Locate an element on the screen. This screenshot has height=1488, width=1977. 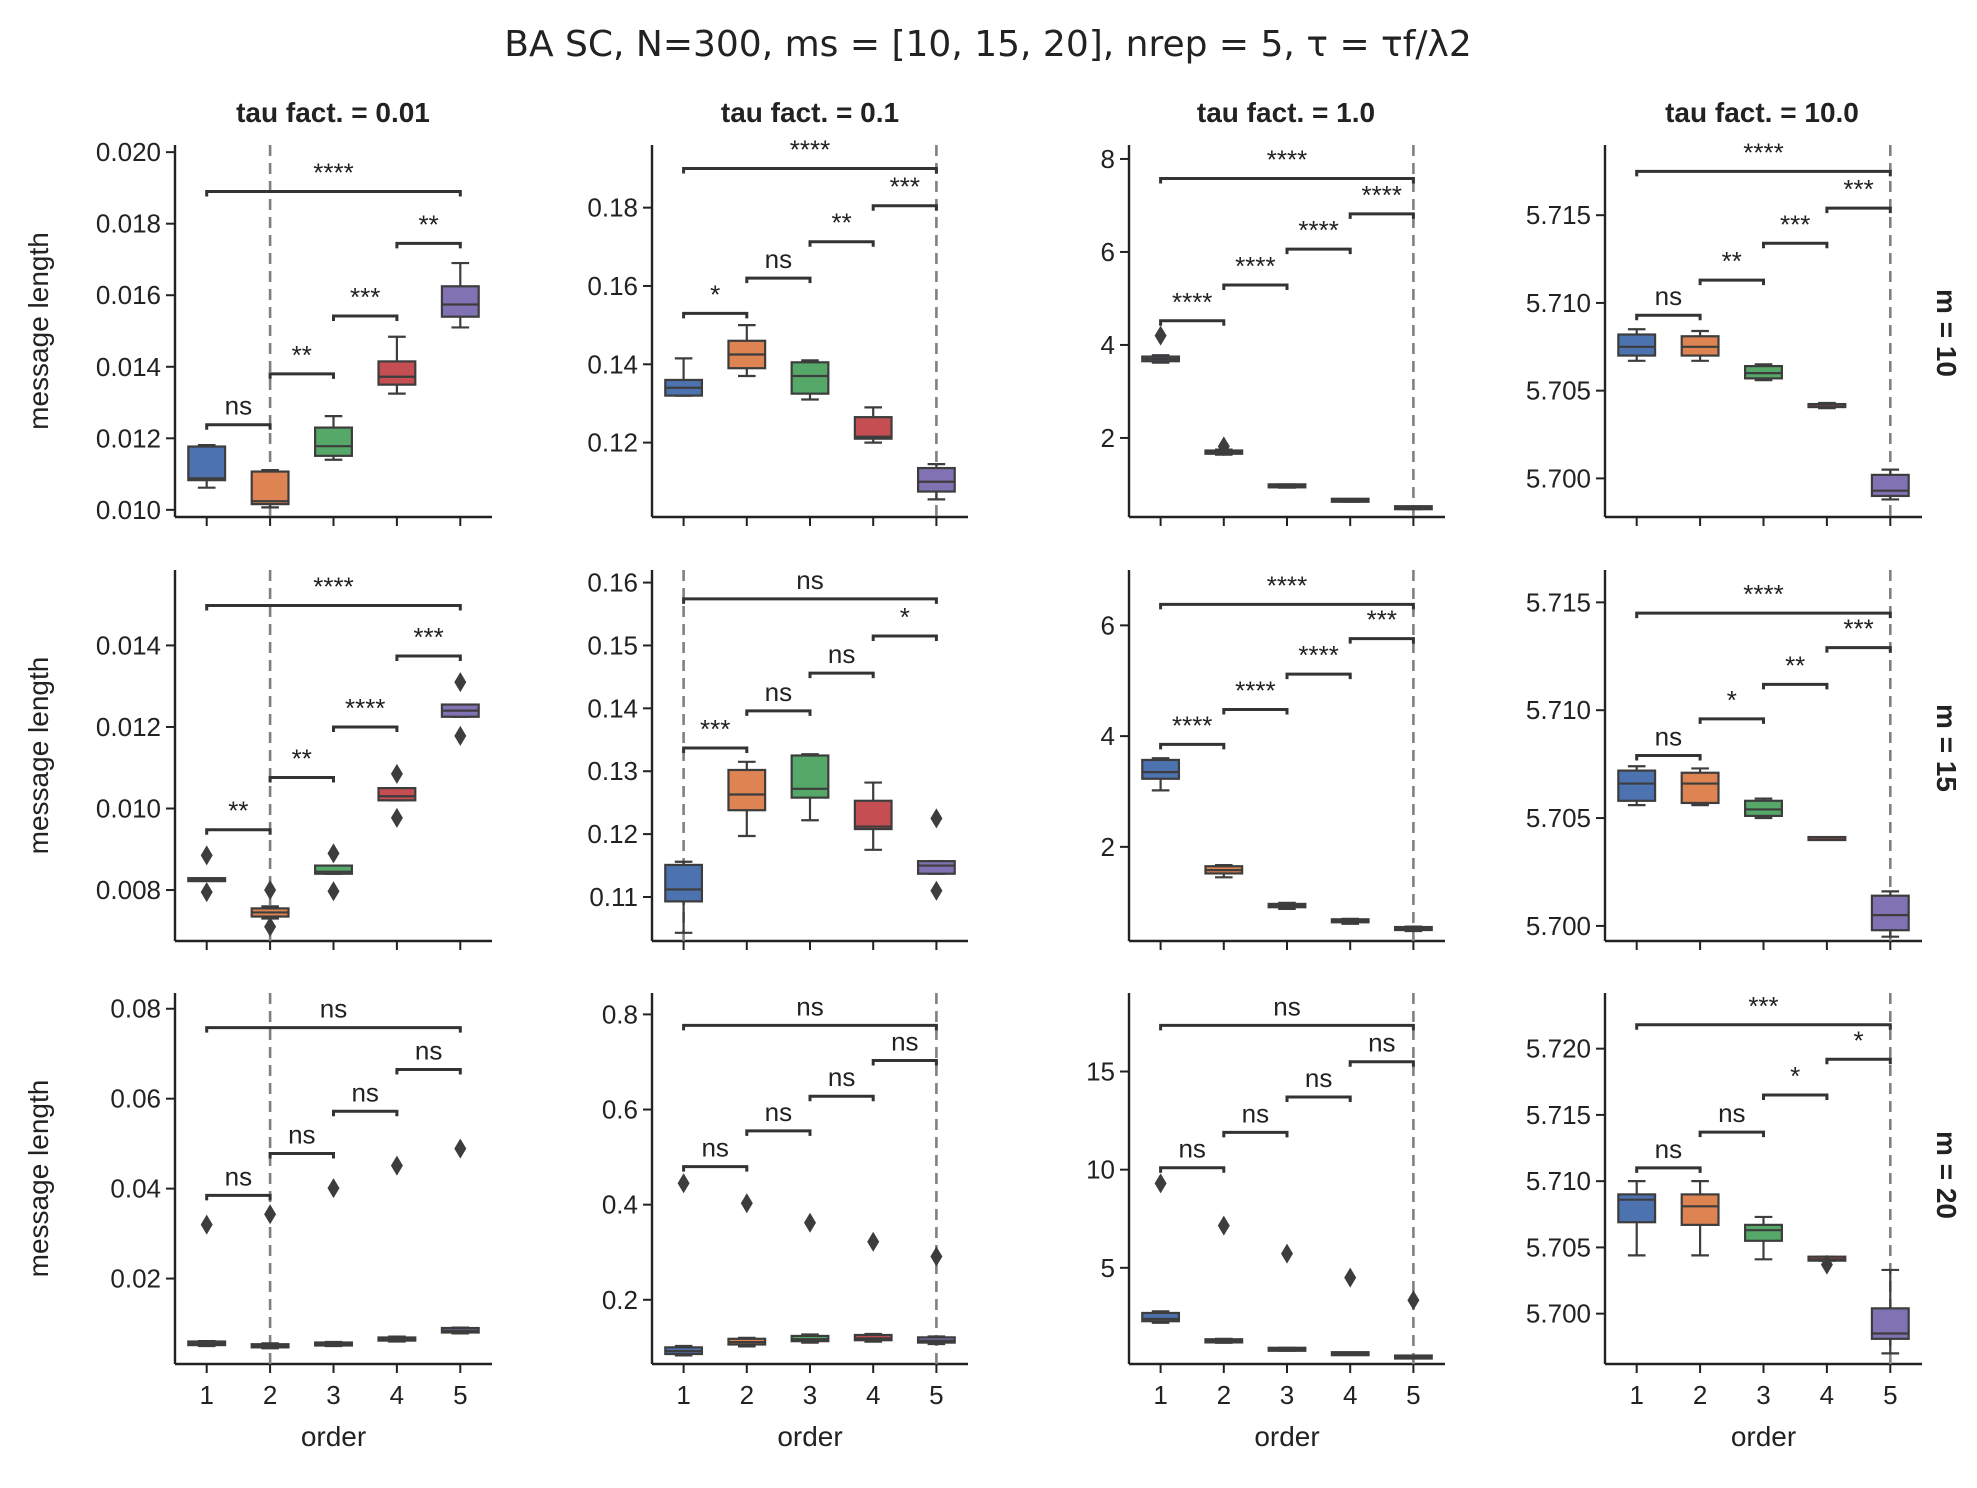
panel-r3c2: 0.2 0.4 0.6 0.8 1 2 3 4 5 order ns ns ns ns ns is located at coordinates (785, 1221).